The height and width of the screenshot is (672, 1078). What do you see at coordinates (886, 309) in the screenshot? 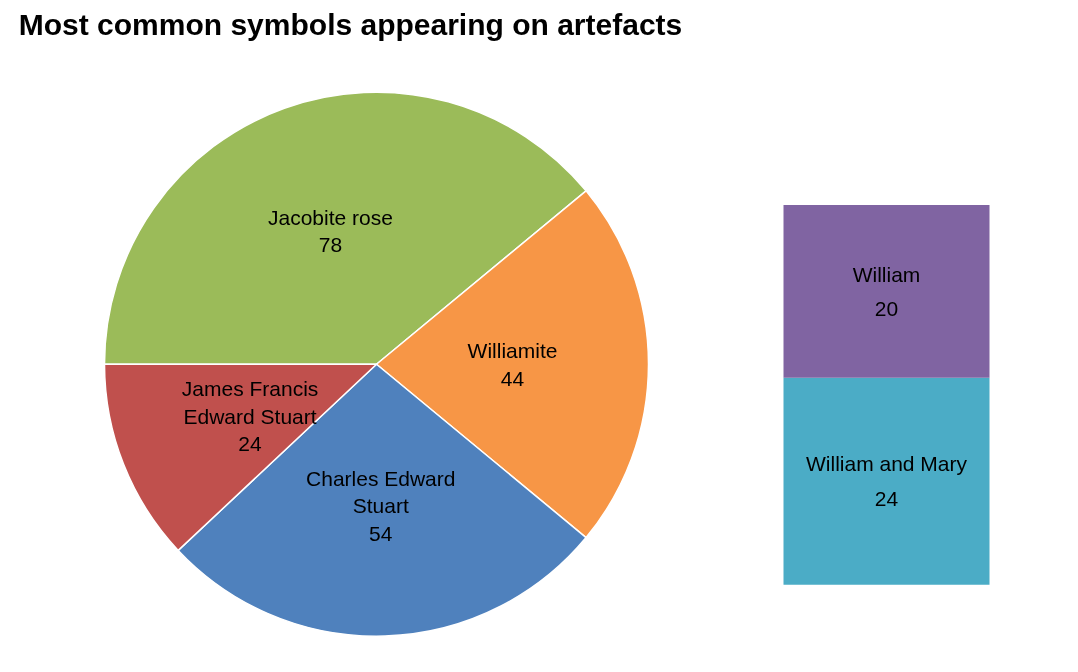
I see `data-label: 20` at bounding box center [886, 309].